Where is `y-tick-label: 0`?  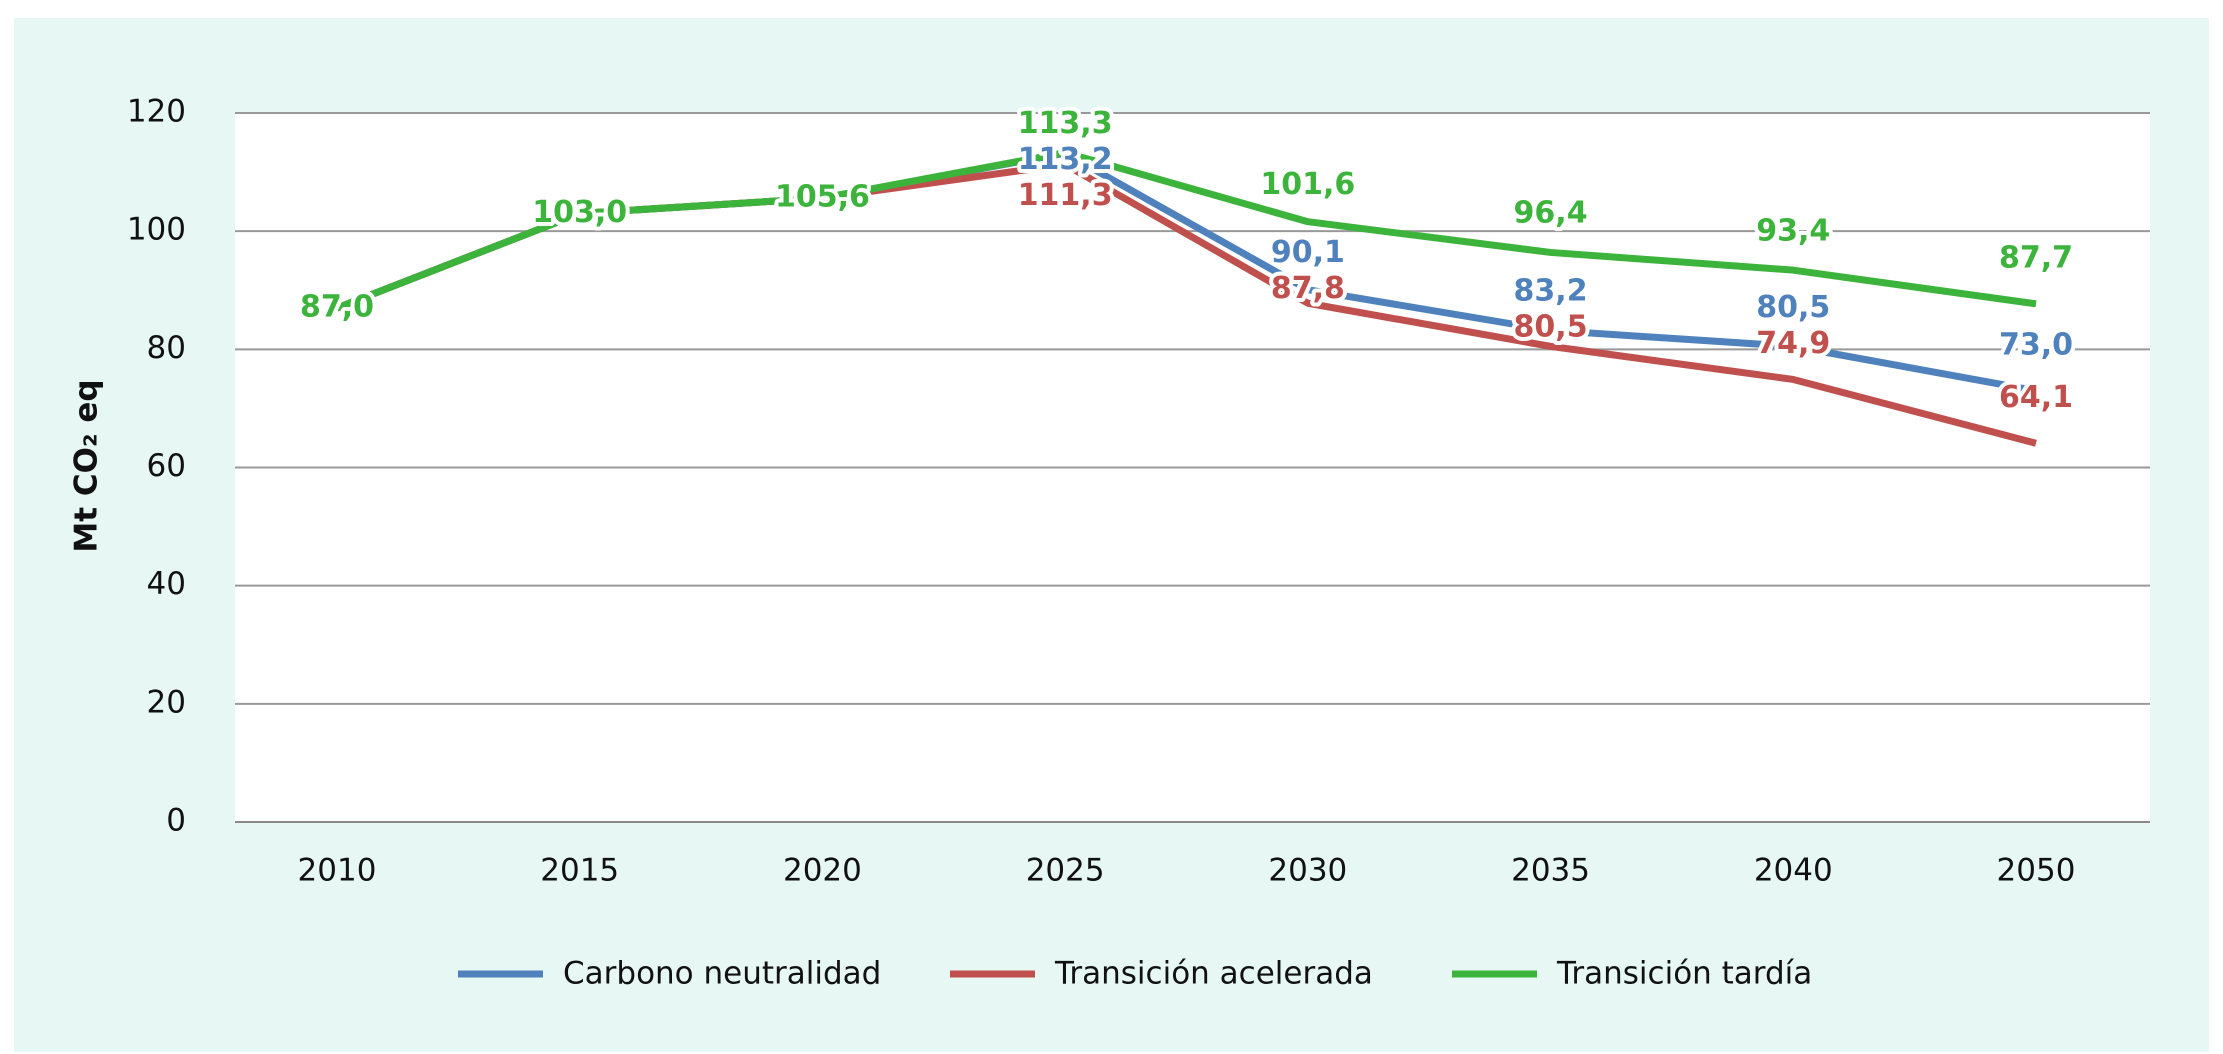
y-tick-label: 0 is located at coordinates (176, 821).